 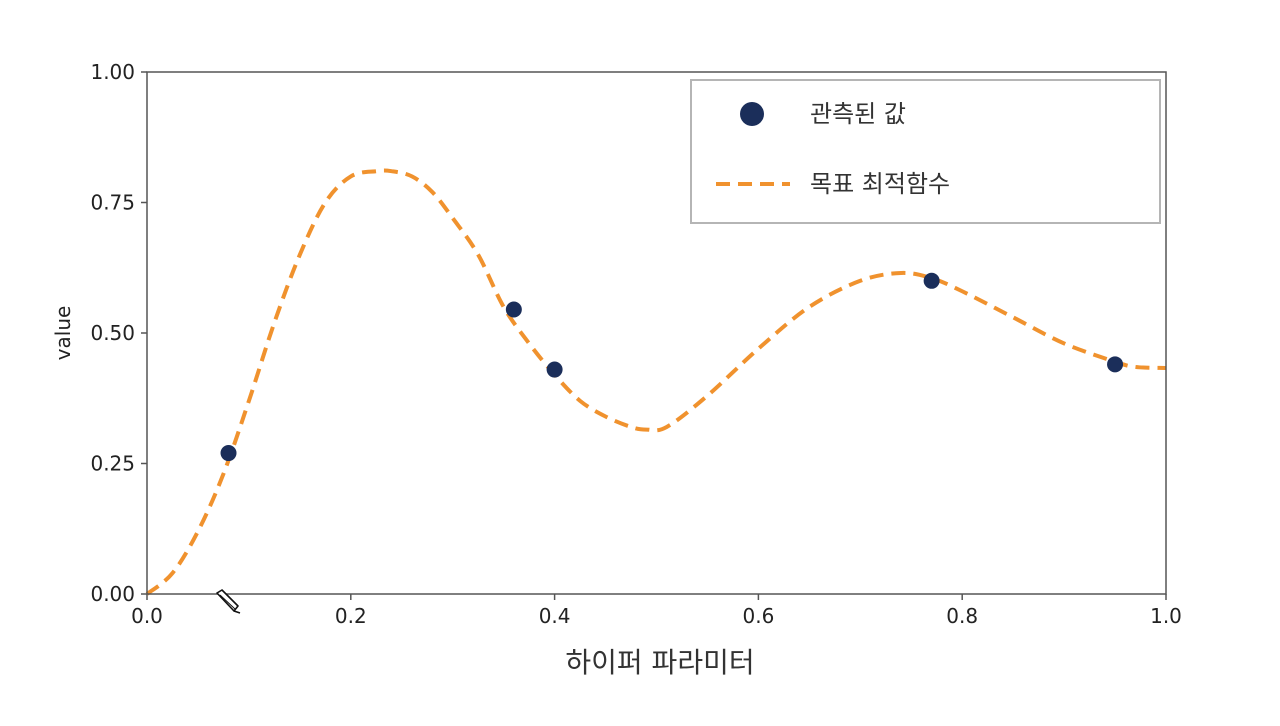 I want to click on y-tick-label: 0.75, so click(x=112, y=203).